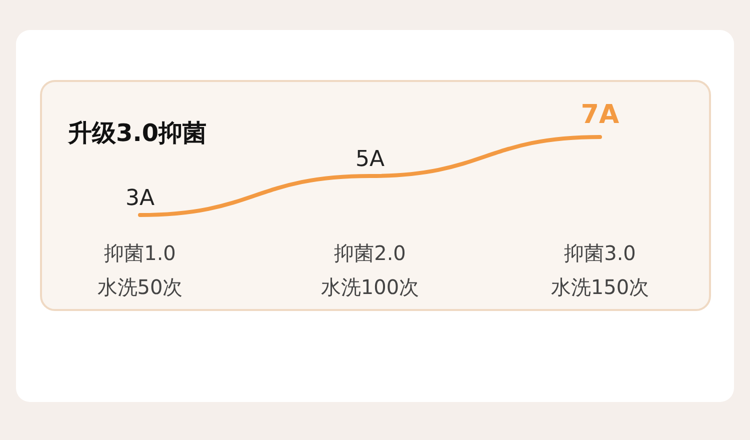 Image resolution: width=750 pixels, height=440 pixels. Describe the element at coordinates (370, 270) in the screenshot. I see `x-tick-label: 抑菌2.0 水洗100次` at that location.